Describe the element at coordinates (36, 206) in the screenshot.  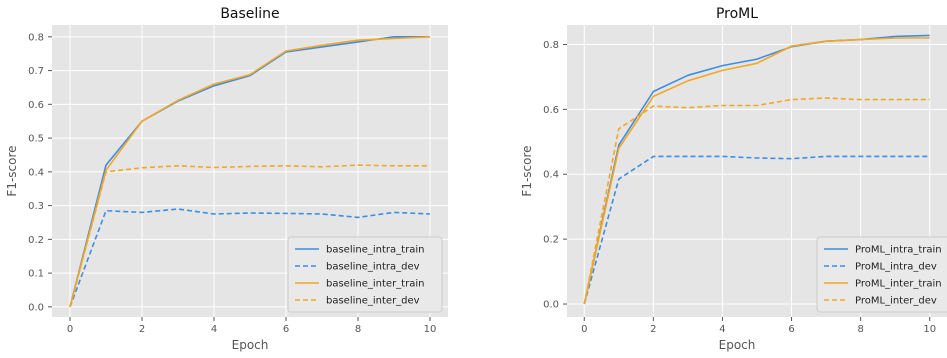
I see `y-tick-label: 0.3` at that location.